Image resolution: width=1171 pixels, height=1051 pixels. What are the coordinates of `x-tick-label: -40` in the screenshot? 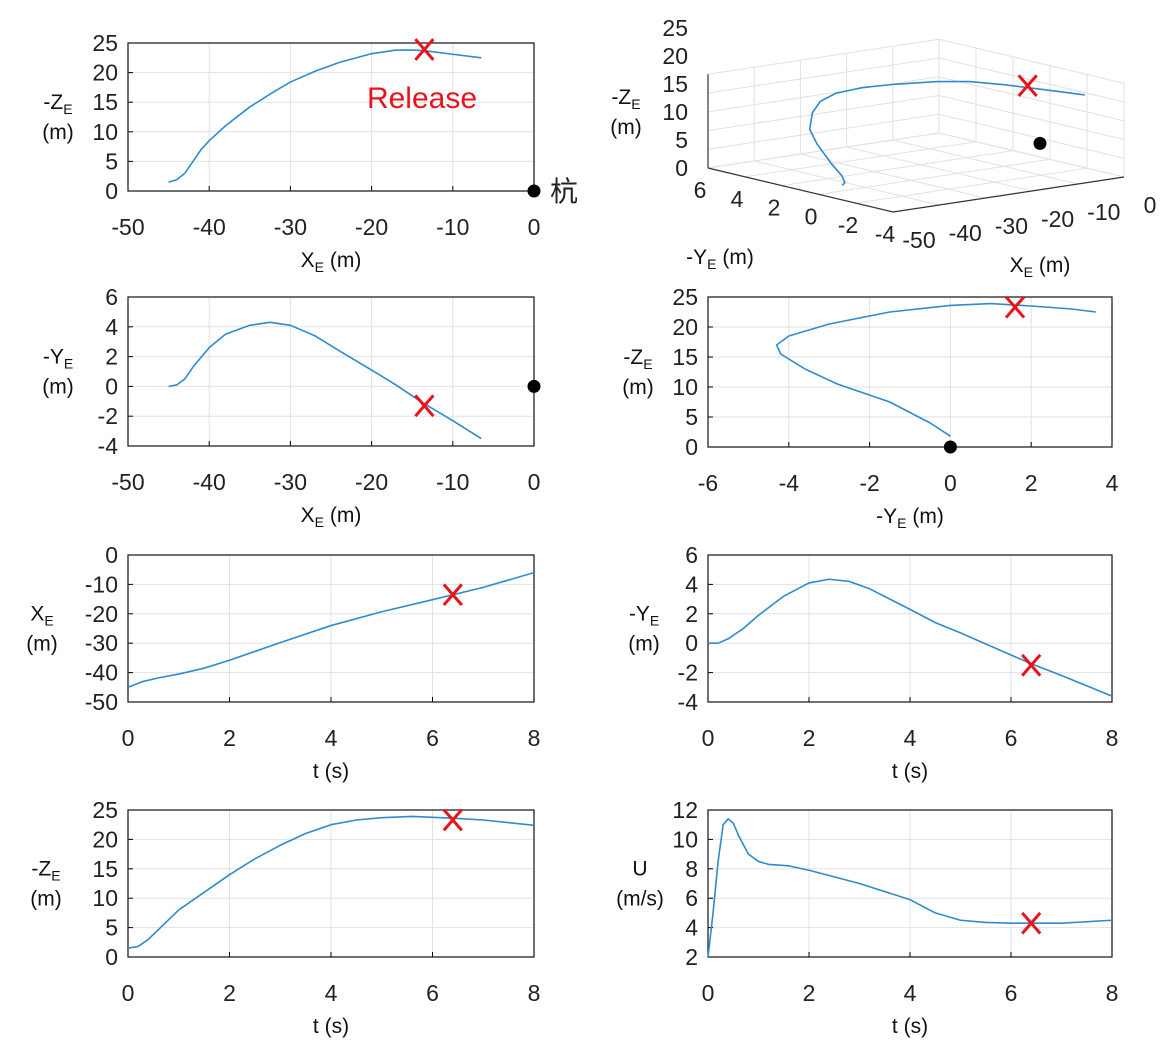 It's located at (209, 227).